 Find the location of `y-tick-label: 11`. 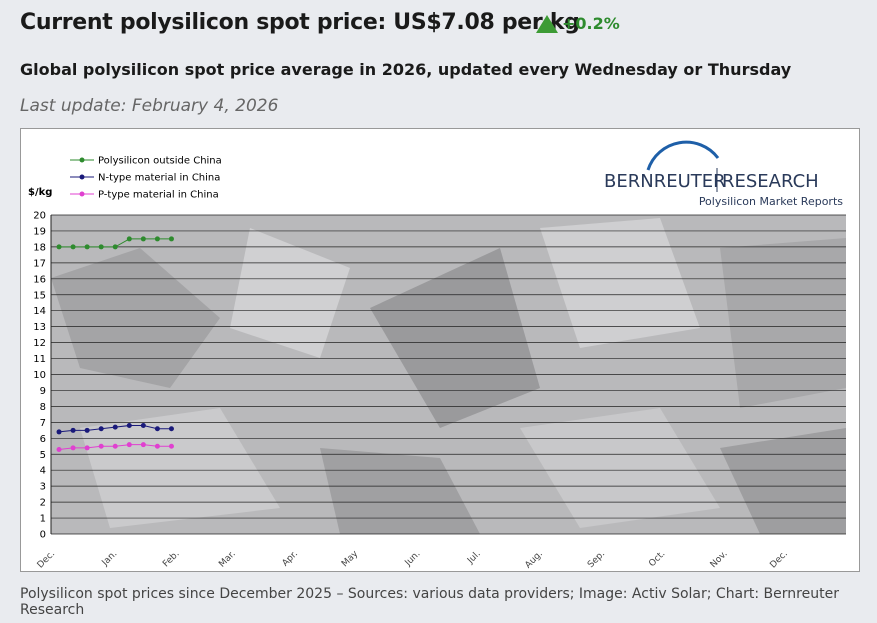

y-tick-label: 11 is located at coordinates (39, 359).